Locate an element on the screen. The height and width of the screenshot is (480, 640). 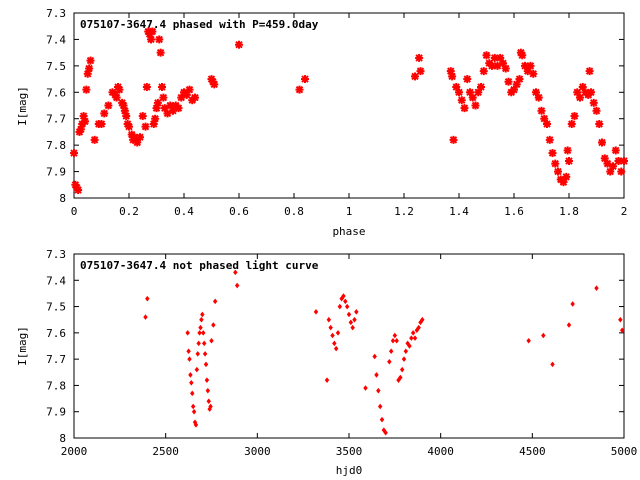
phased-x-tick-label: 1.4 is located at coordinates (459, 211).